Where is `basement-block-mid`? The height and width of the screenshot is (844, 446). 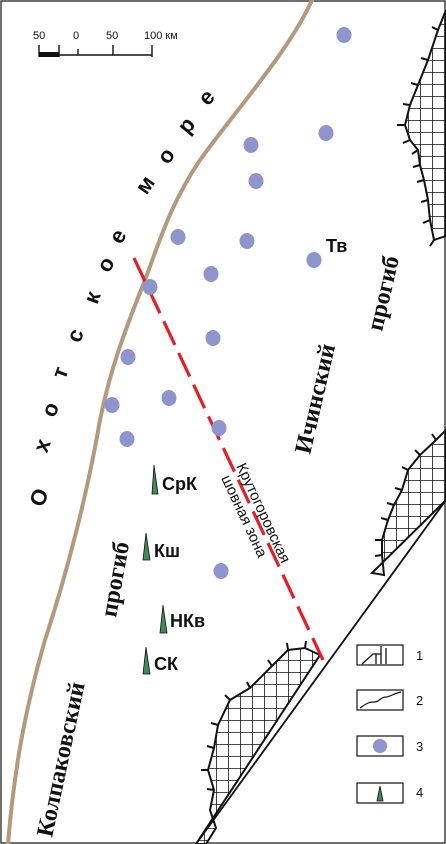
basement-block-mid is located at coordinates (407, 502).